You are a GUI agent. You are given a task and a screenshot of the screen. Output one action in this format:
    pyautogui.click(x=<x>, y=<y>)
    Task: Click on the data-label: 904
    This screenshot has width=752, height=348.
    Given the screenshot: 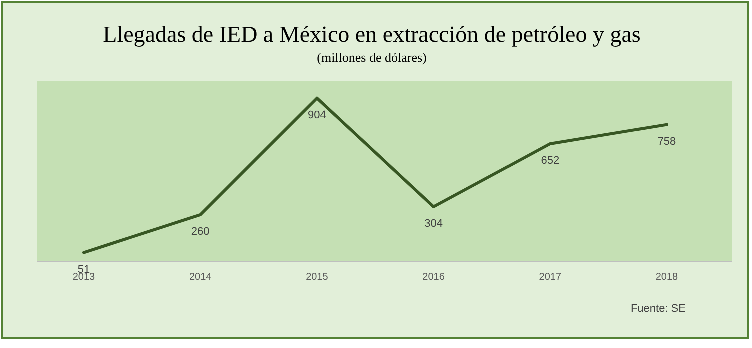 What is the action you would take?
    pyautogui.click(x=317, y=115)
    